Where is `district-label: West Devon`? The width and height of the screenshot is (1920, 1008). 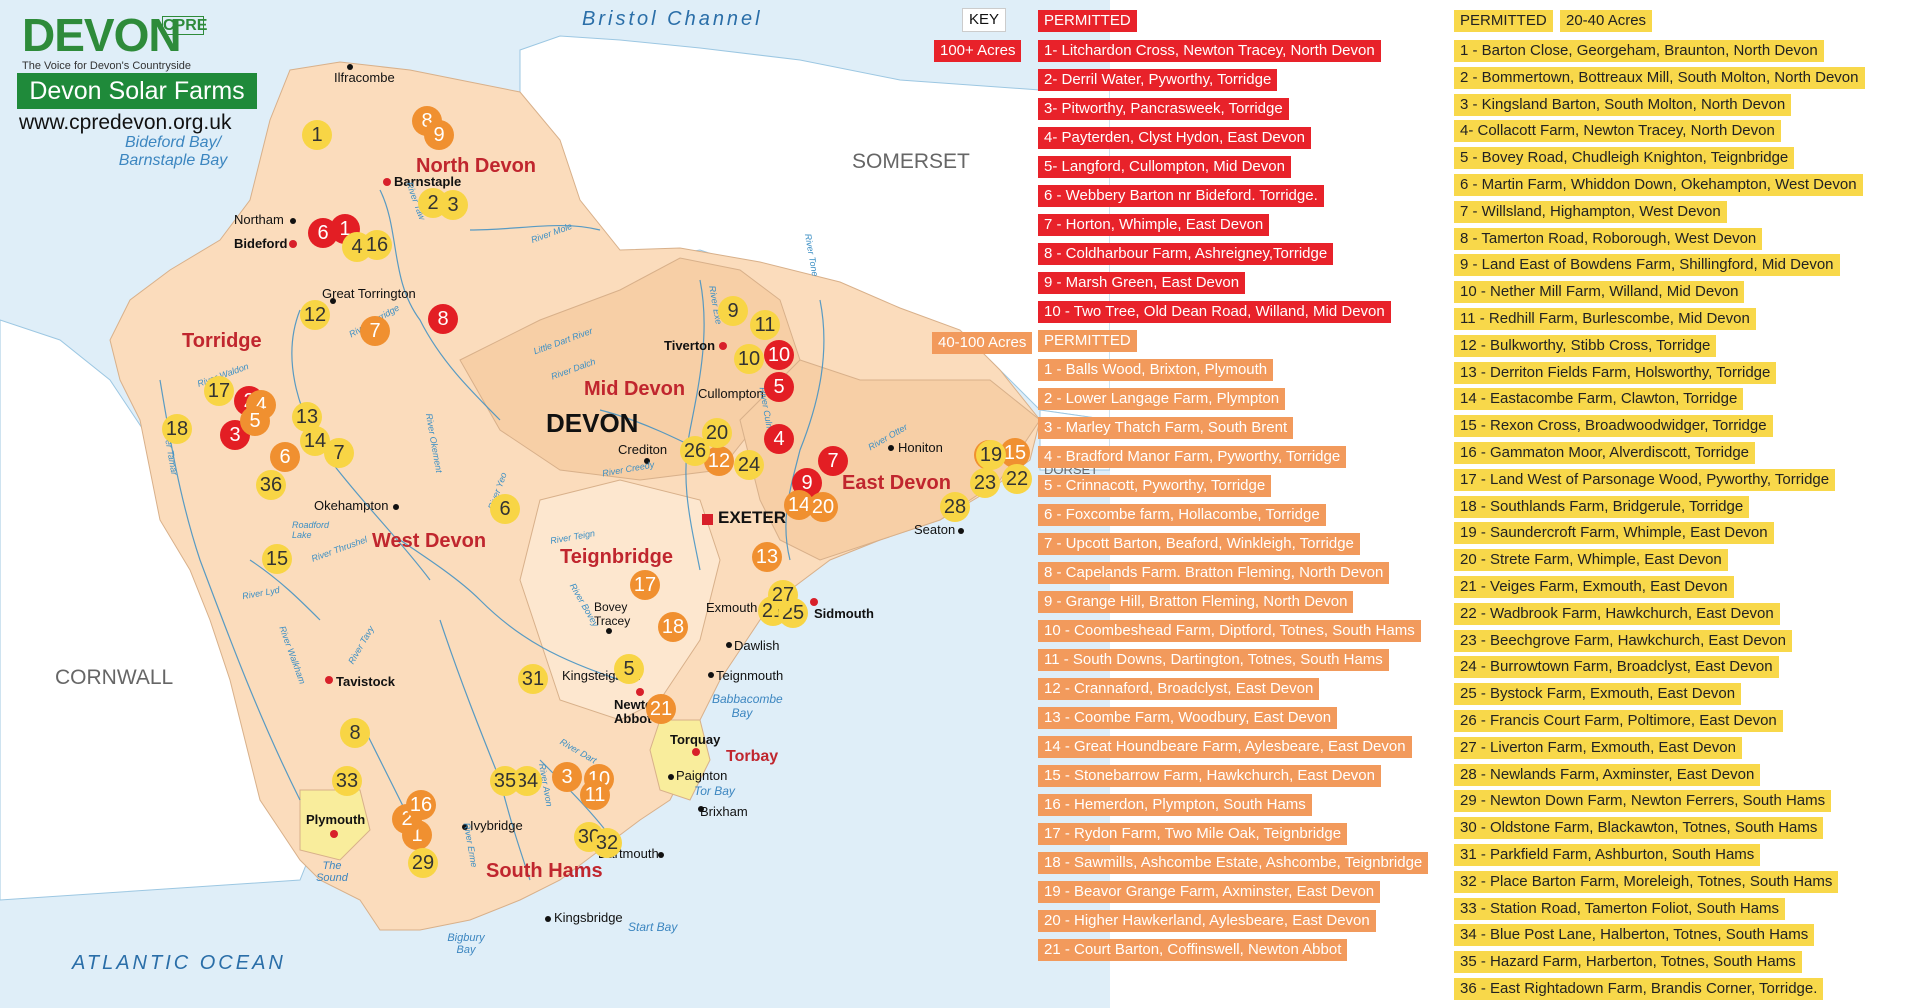
district-label: West Devon is located at coordinates (429, 541).